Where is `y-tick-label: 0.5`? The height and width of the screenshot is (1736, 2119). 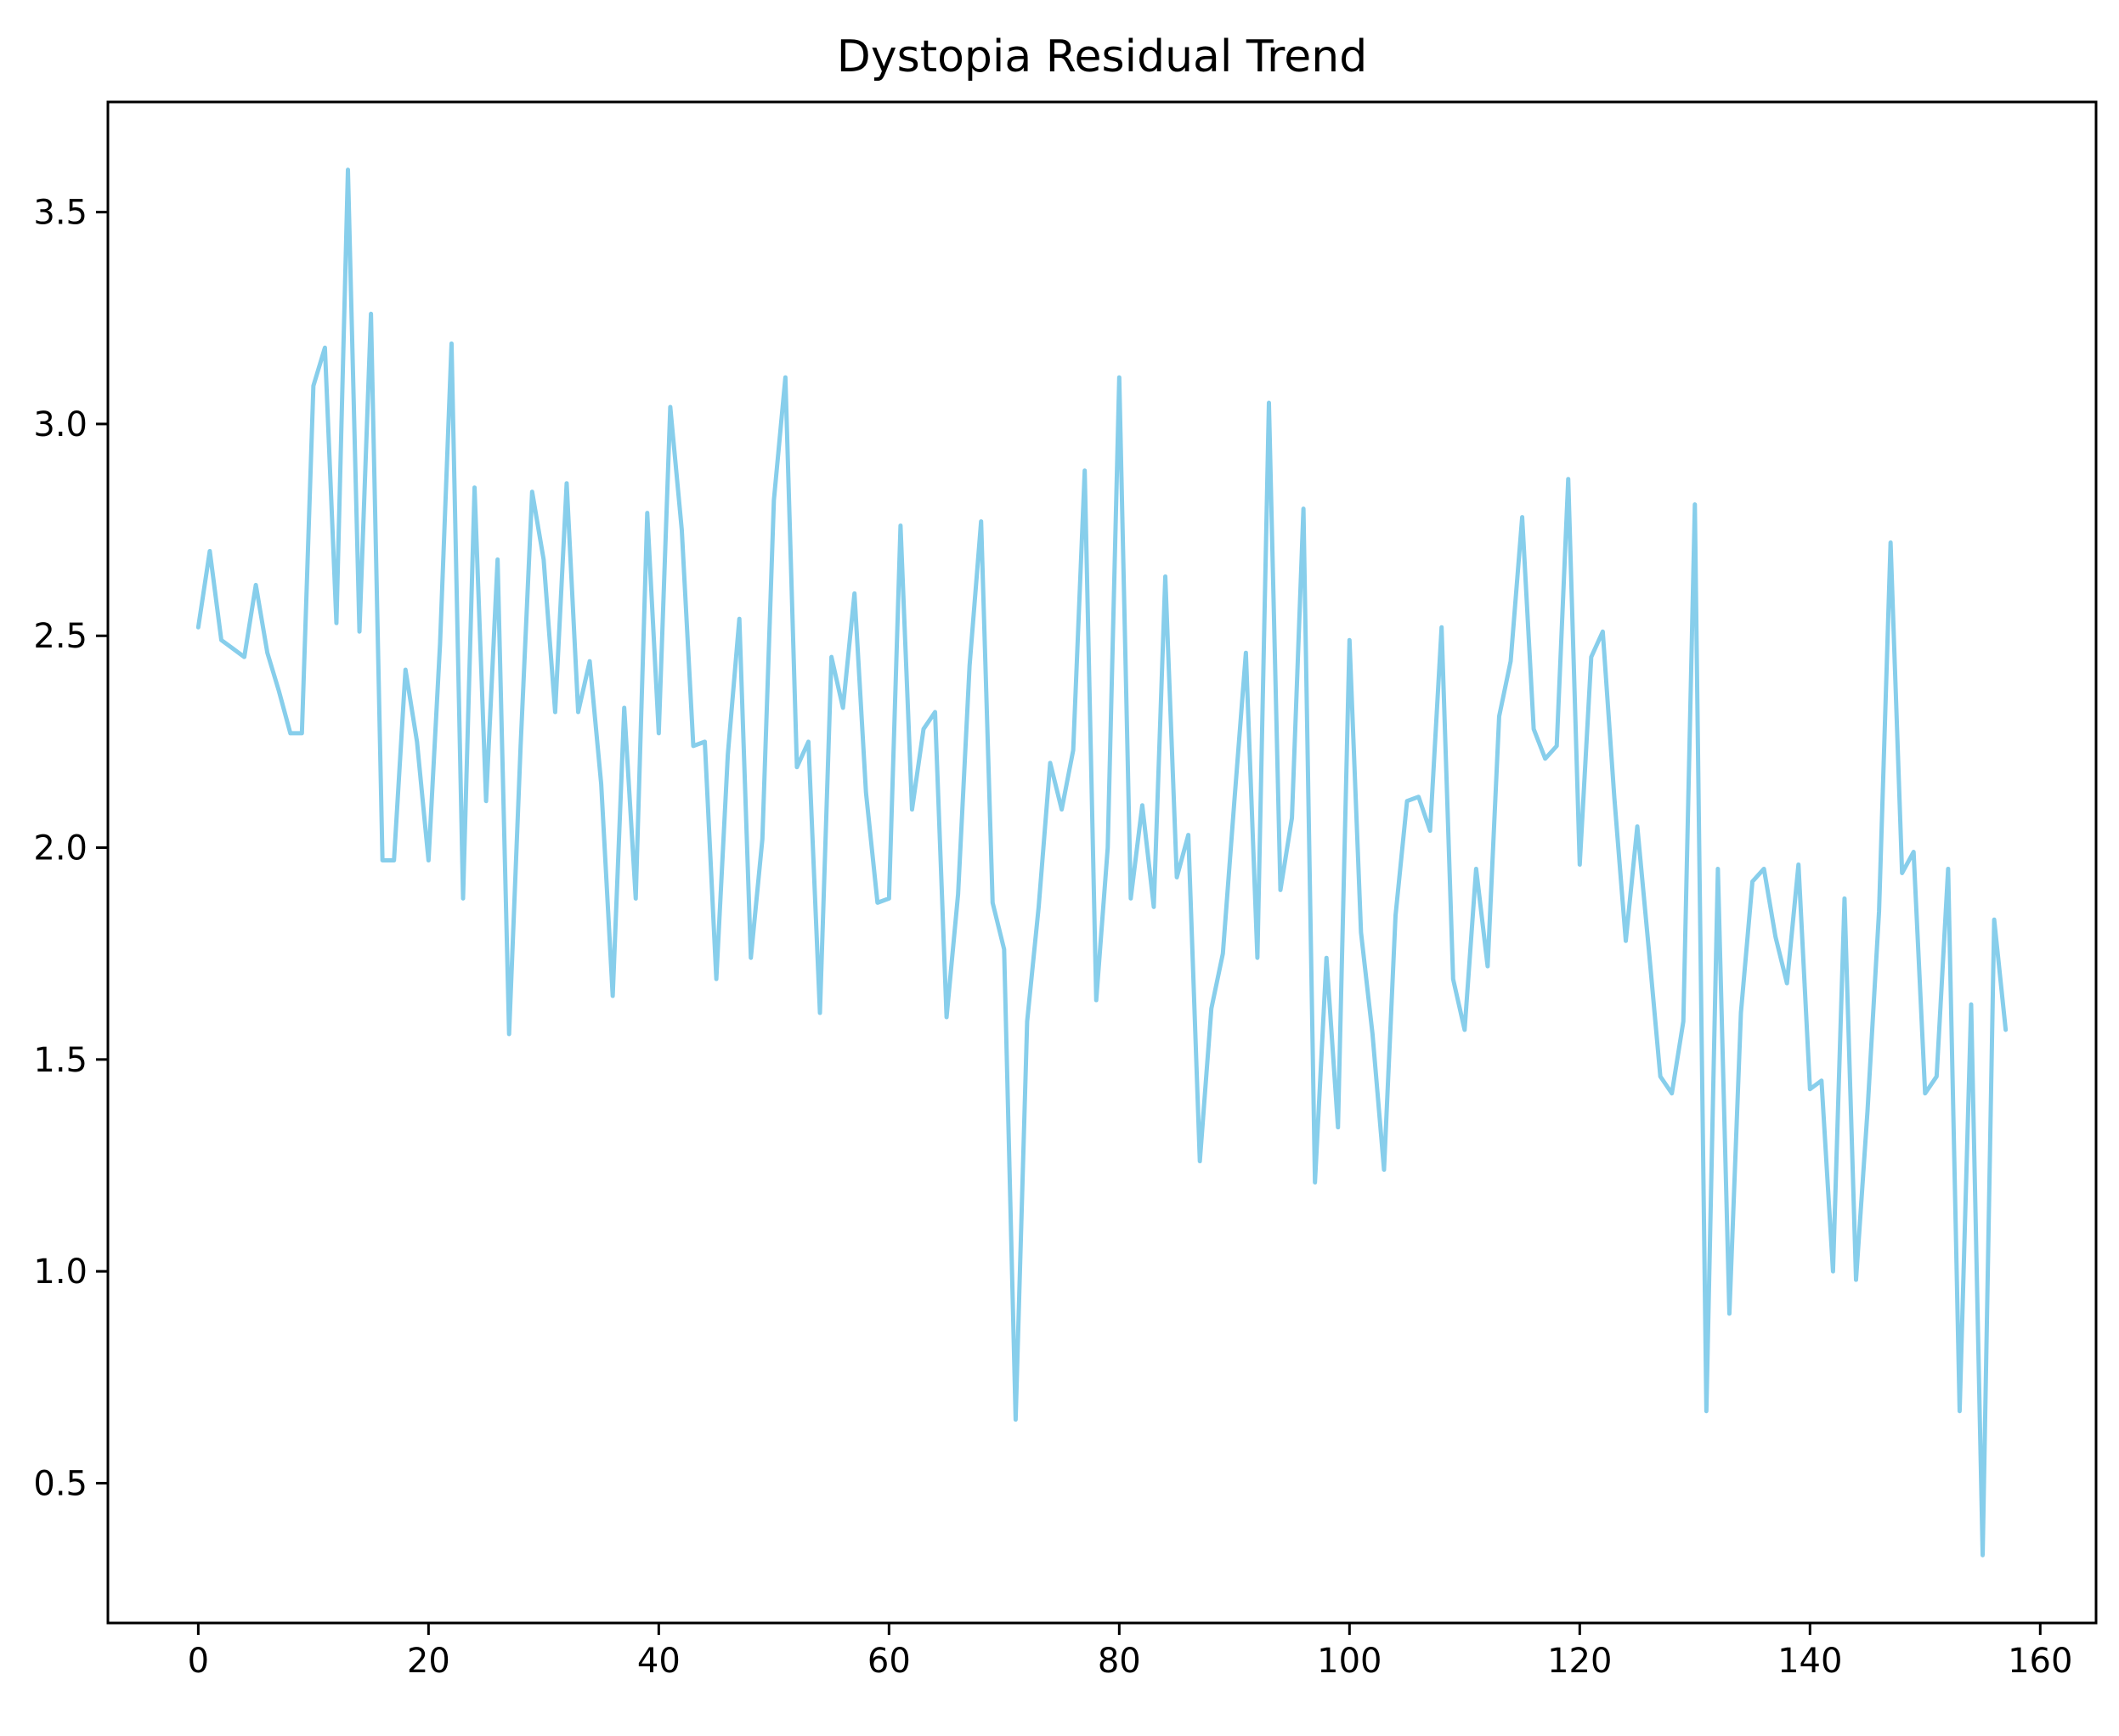 y-tick-label: 0.5 is located at coordinates (61, 1483).